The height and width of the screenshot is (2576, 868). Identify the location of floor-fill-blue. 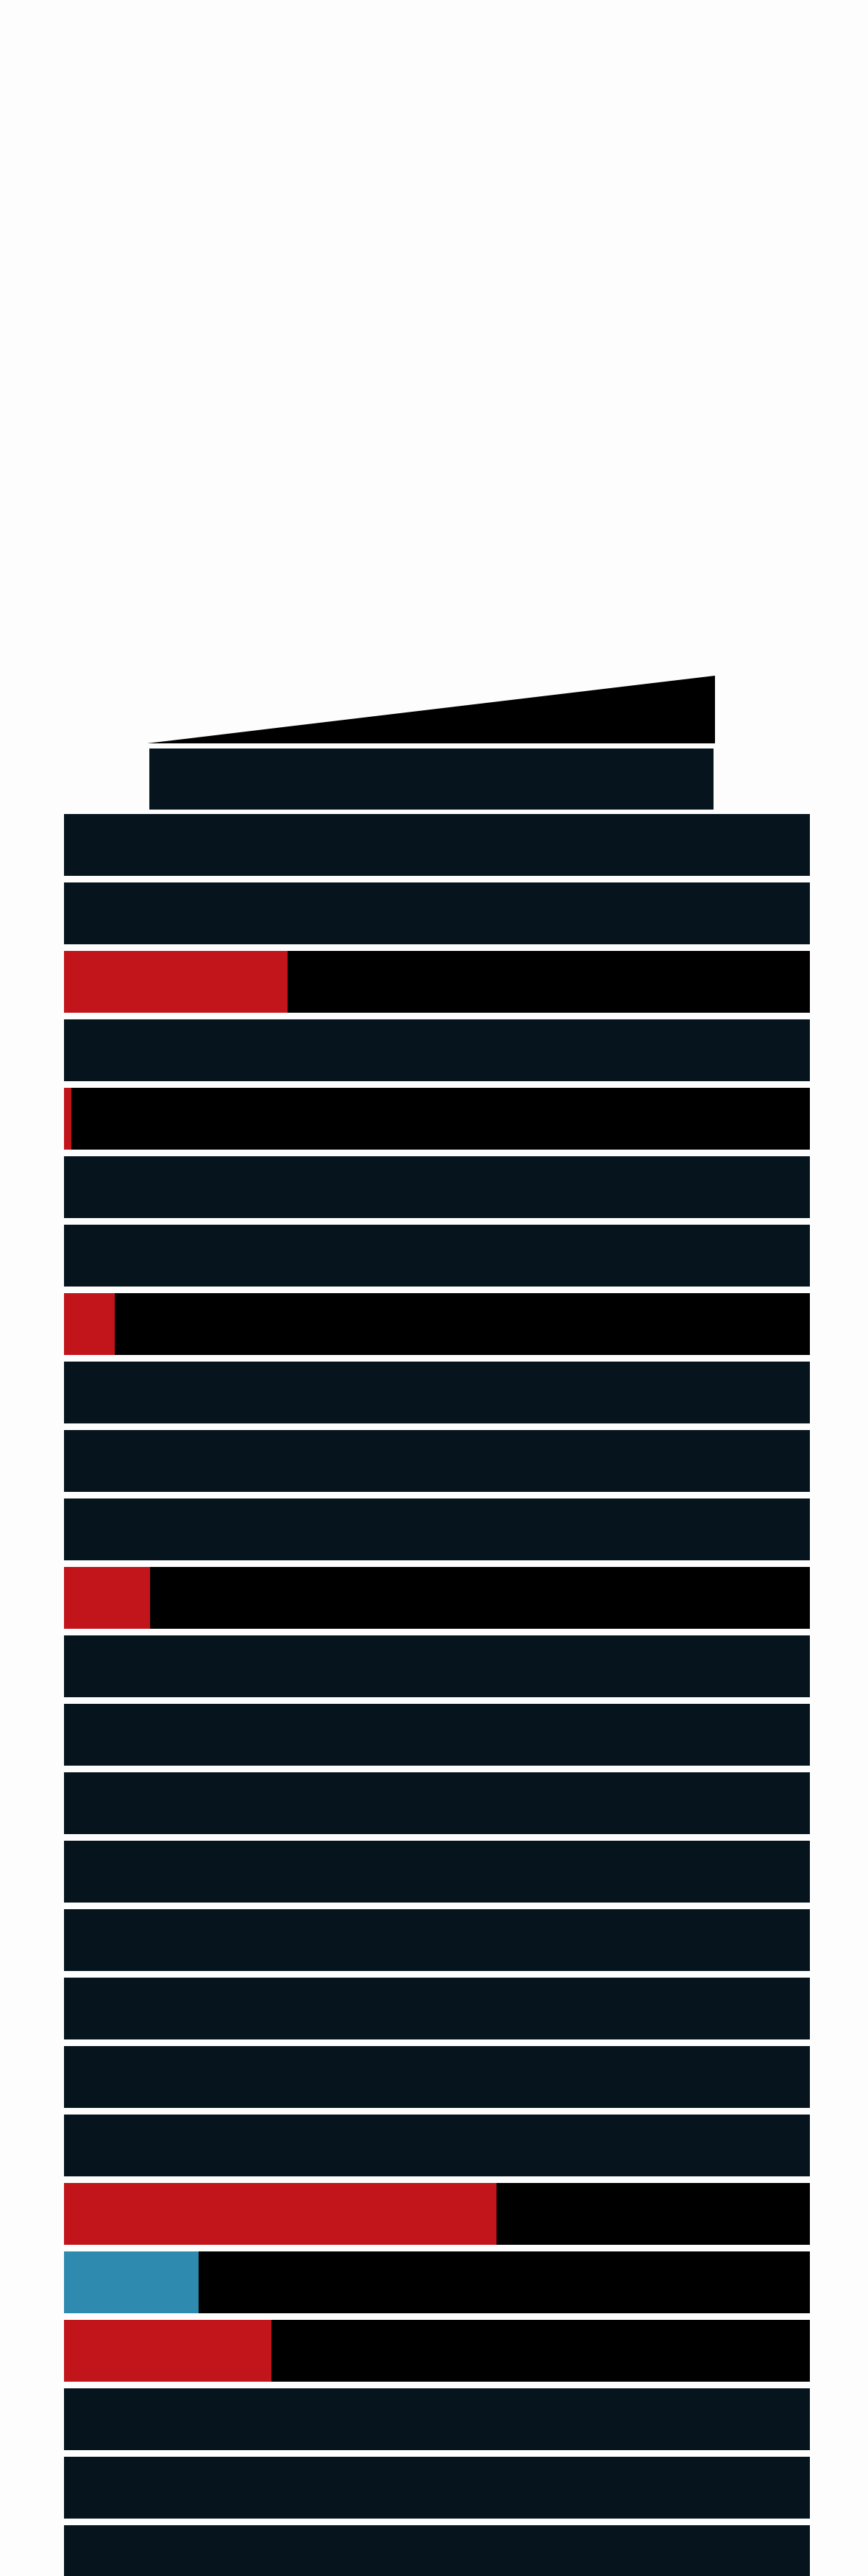
(131, 2282).